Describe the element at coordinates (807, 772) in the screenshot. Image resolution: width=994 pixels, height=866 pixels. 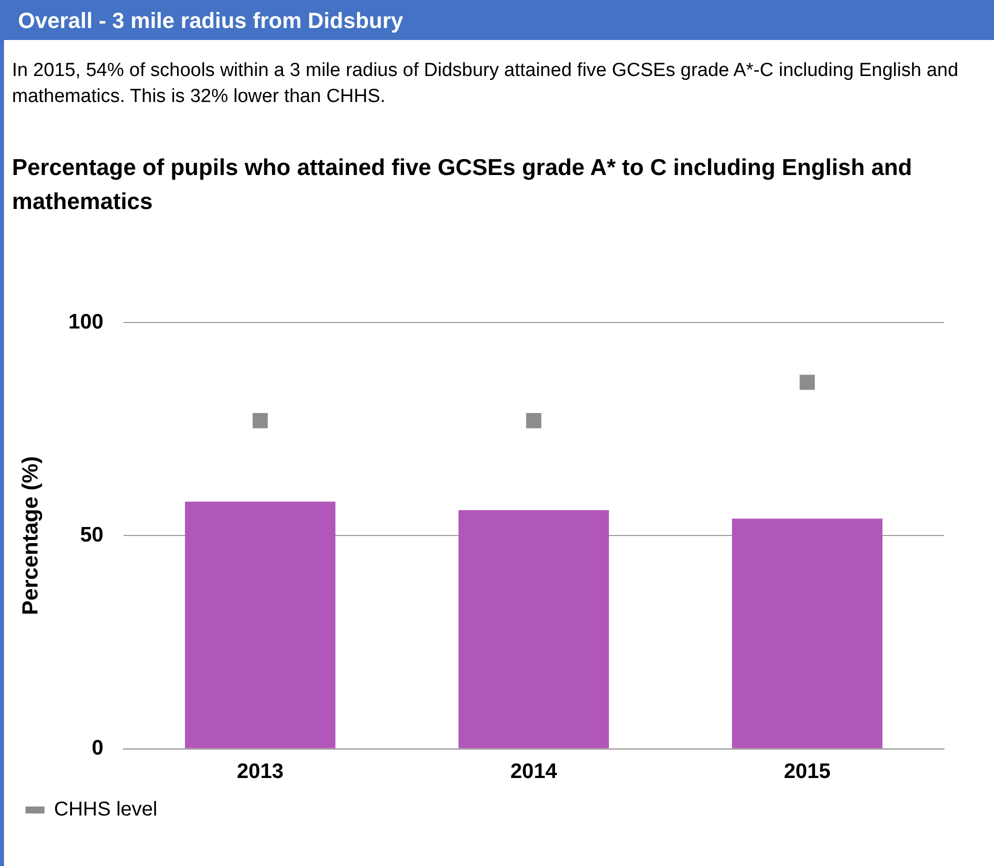
I see `x-tick-label: 2015` at that location.